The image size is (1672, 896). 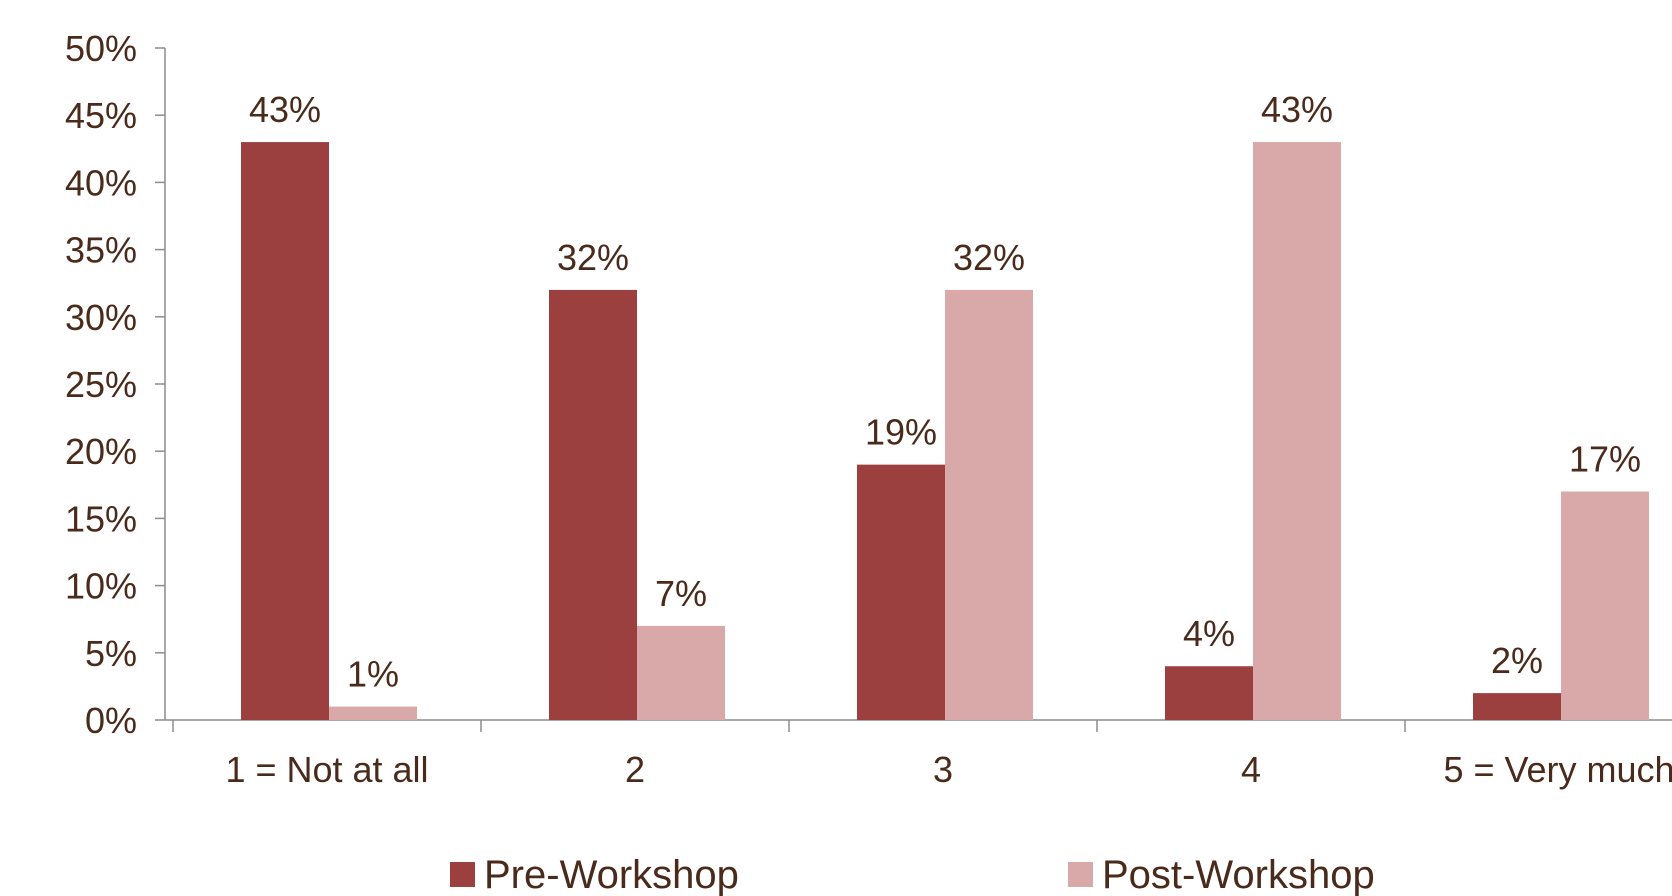 I want to click on x-tick-label: 5 = Very much, so click(x=1557, y=769).